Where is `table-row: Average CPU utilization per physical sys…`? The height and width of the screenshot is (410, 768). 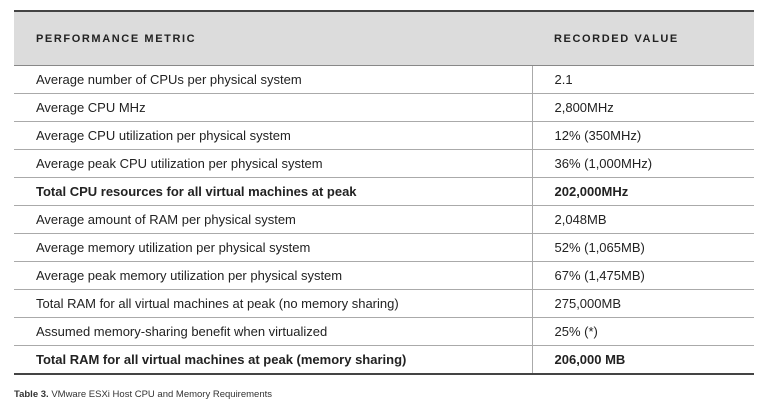
table-row: Average CPU utilization per physical sys… is located at coordinates (384, 135).